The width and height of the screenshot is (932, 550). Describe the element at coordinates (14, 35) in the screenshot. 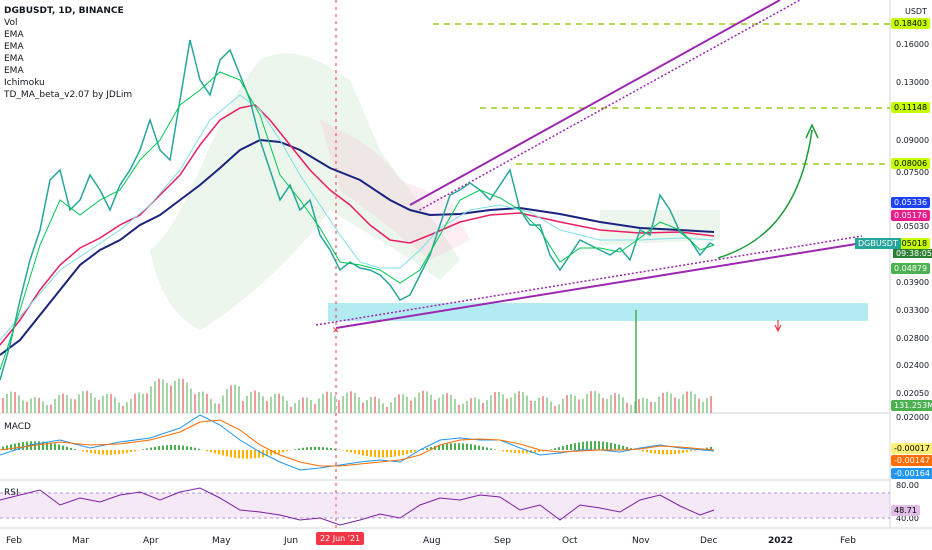

I see `indicator-ema-1: EMA` at that location.